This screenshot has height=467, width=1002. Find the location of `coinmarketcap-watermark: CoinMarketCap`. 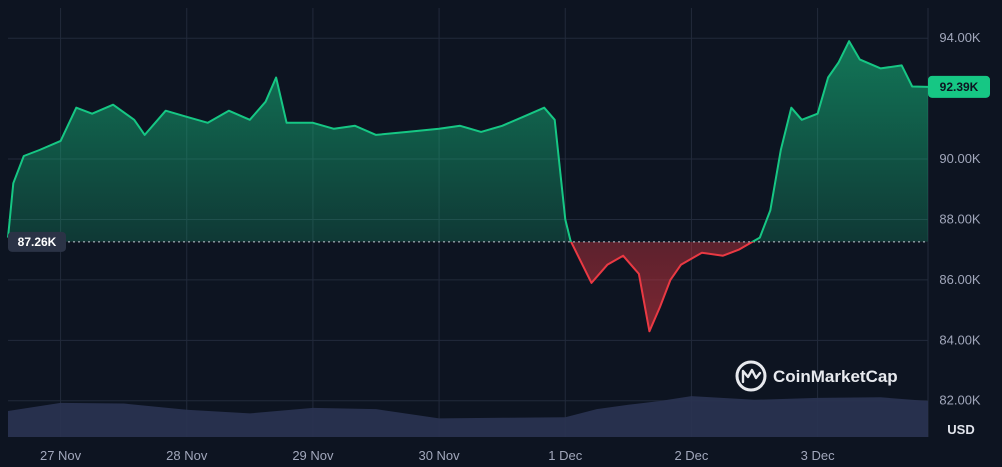

coinmarketcap-watermark: CoinMarketCap is located at coordinates (816, 376).